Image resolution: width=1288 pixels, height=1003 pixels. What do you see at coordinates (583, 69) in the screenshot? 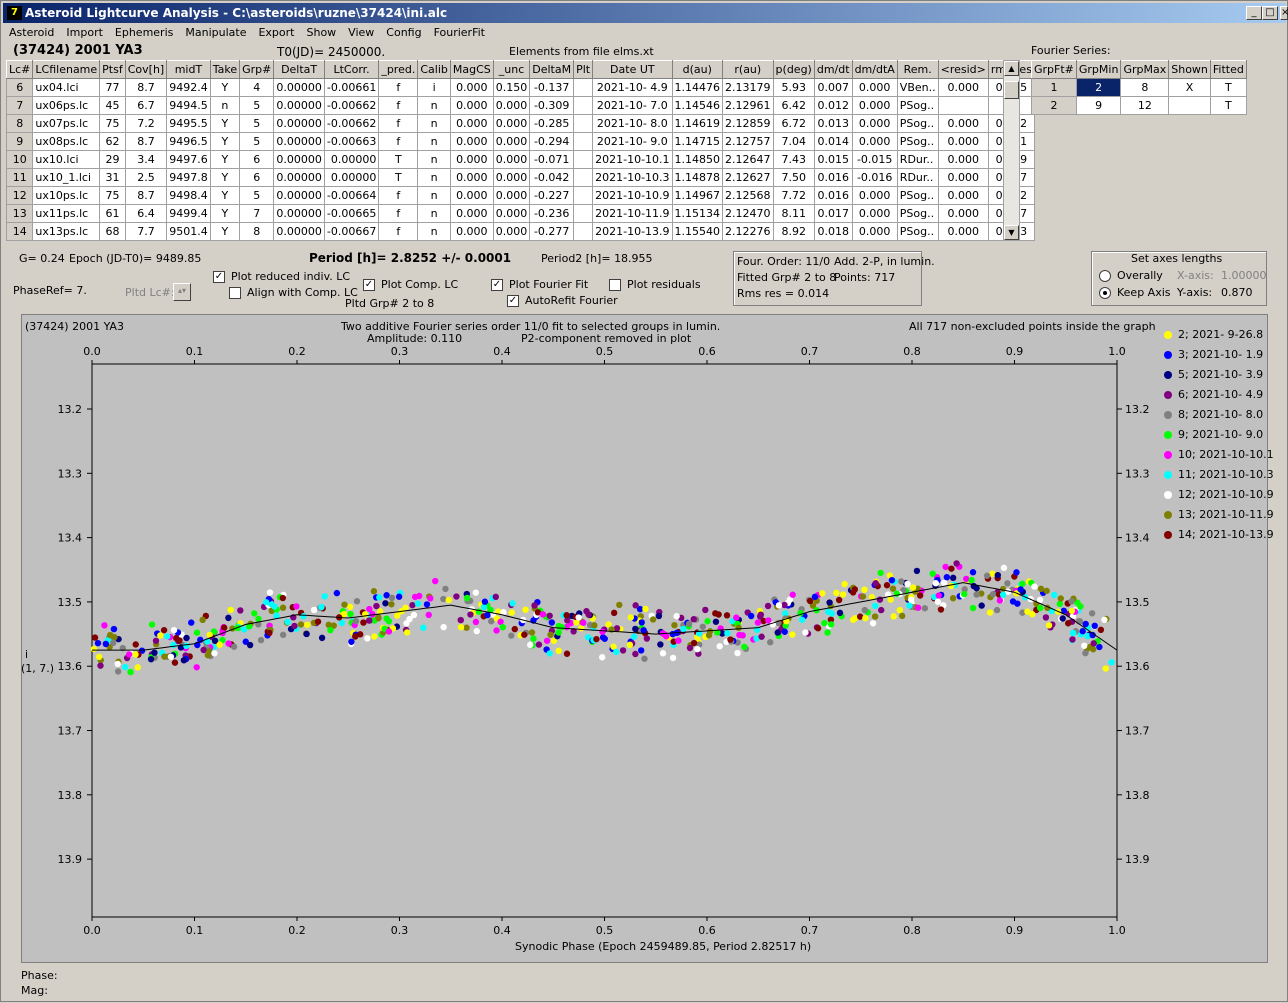
I see `lc-col-header: Plt` at bounding box center [583, 69].